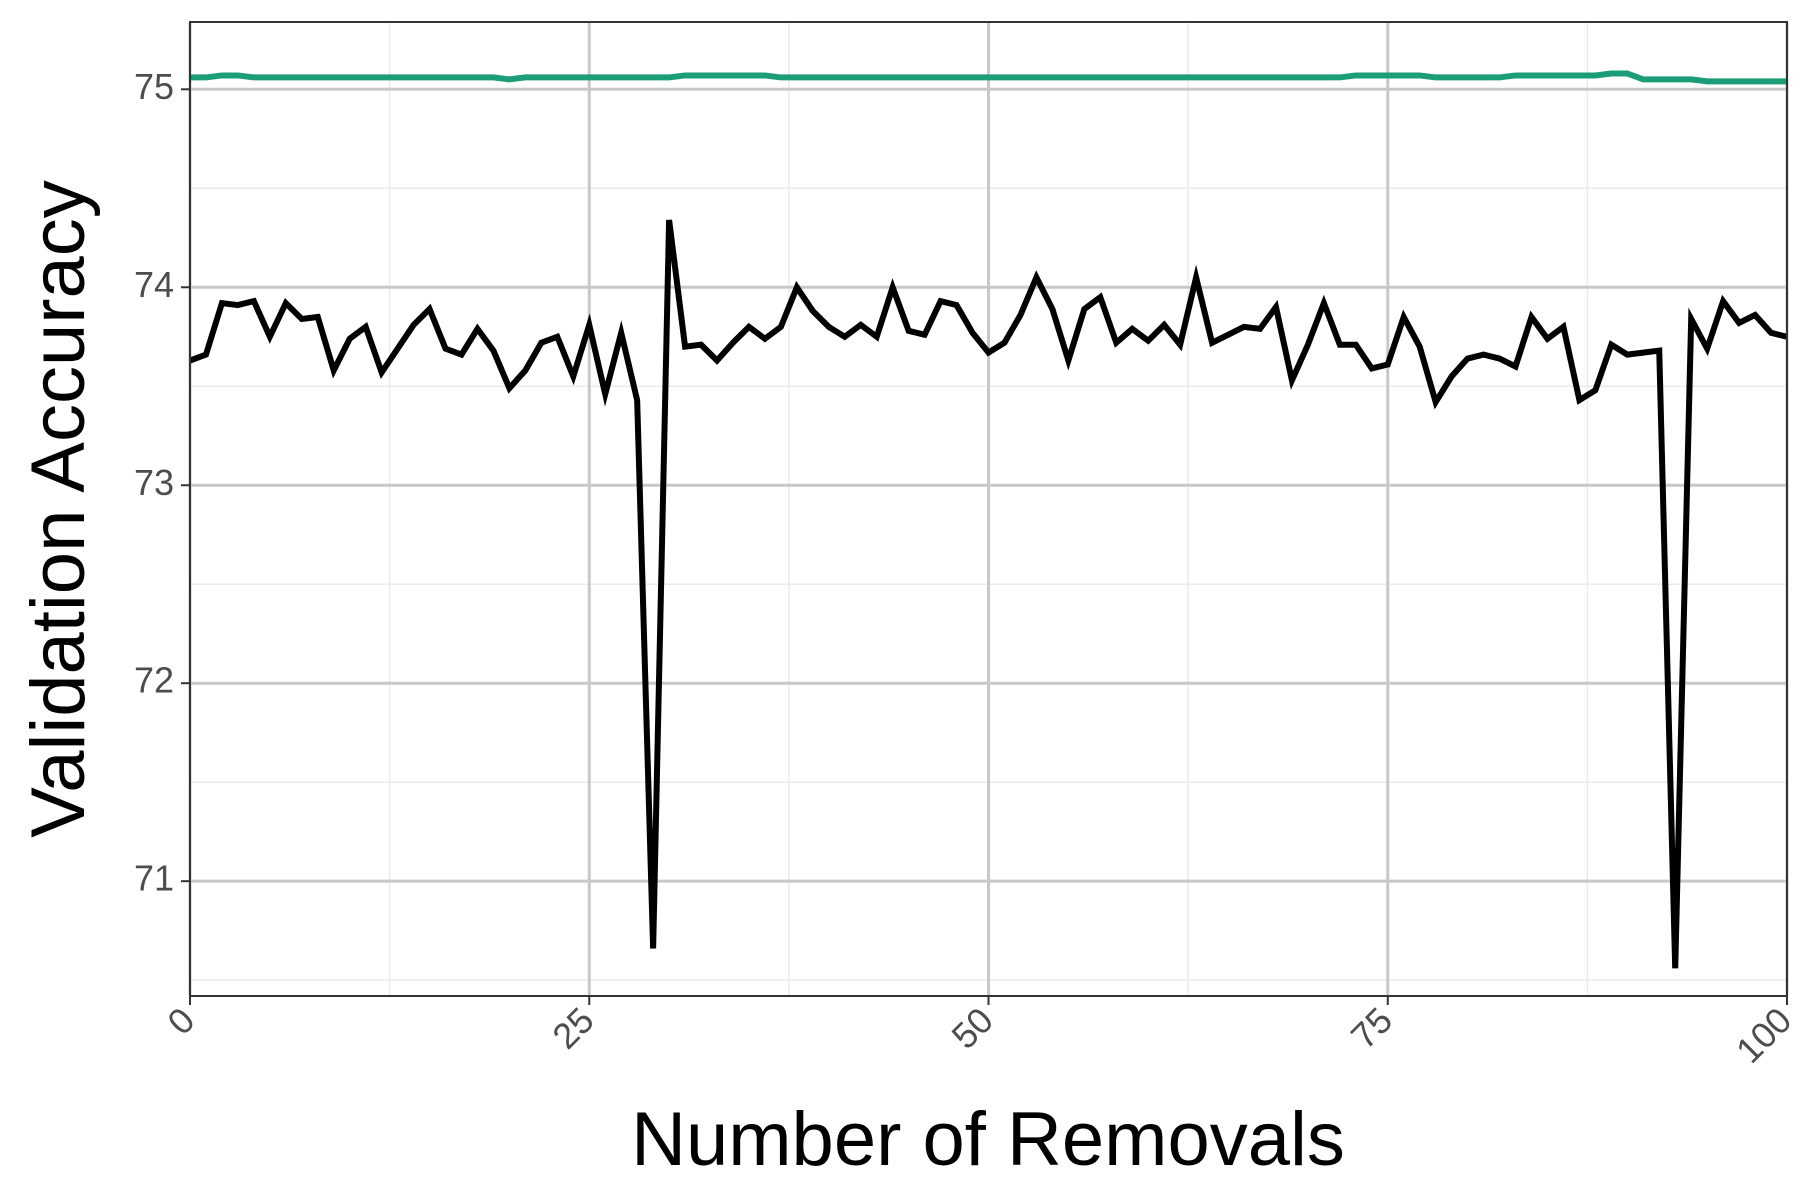  Describe the element at coordinates (1763, 1034) in the screenshot. I see `x-tick-label: 100` at that location.